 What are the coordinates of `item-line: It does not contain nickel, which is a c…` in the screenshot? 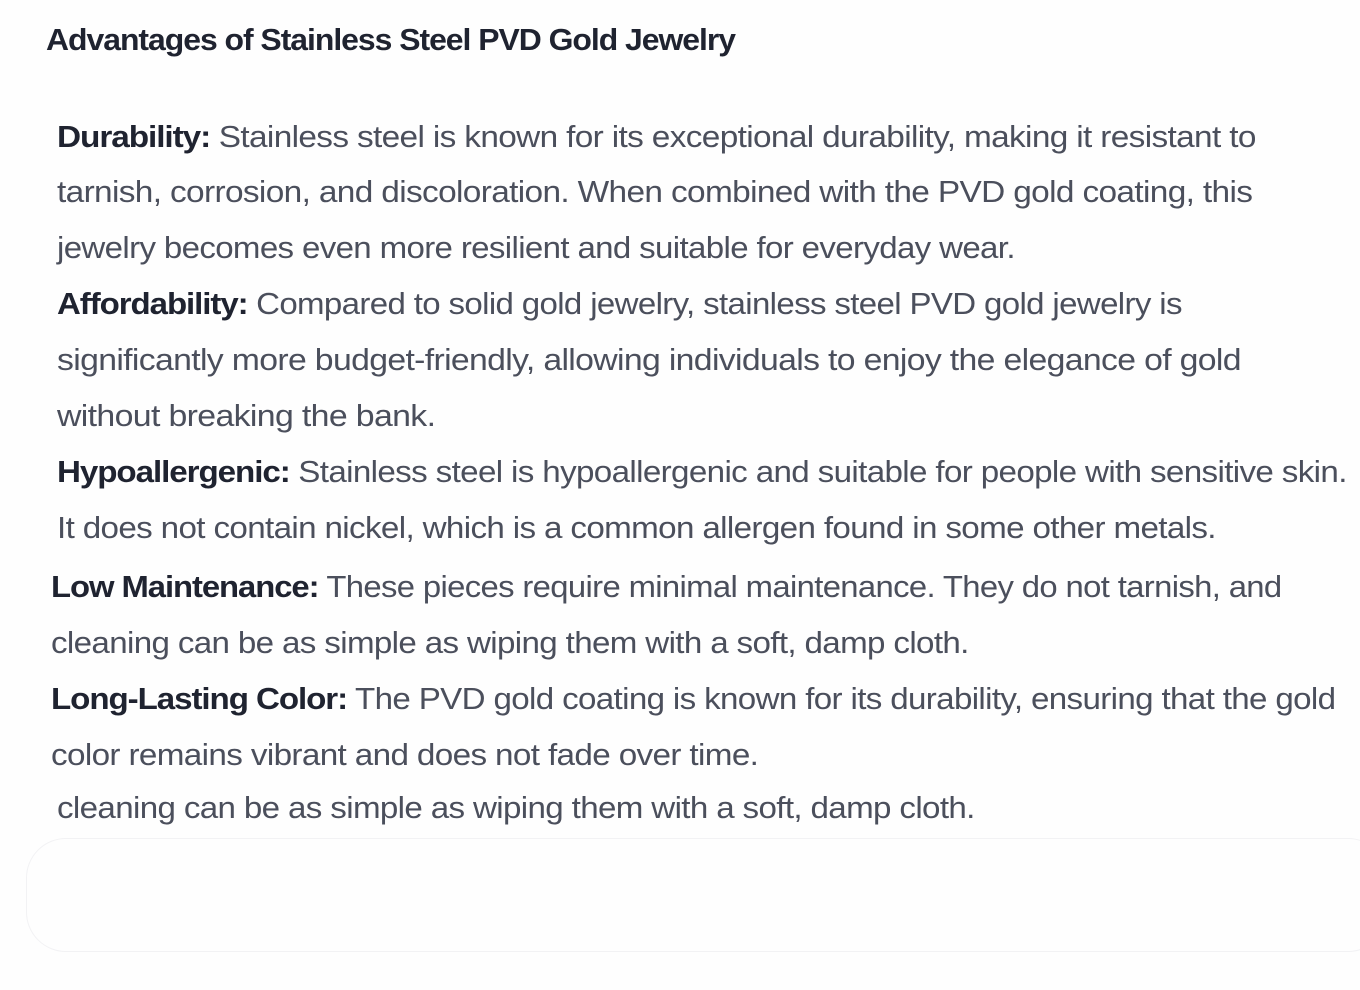 It's located at (637, 527).